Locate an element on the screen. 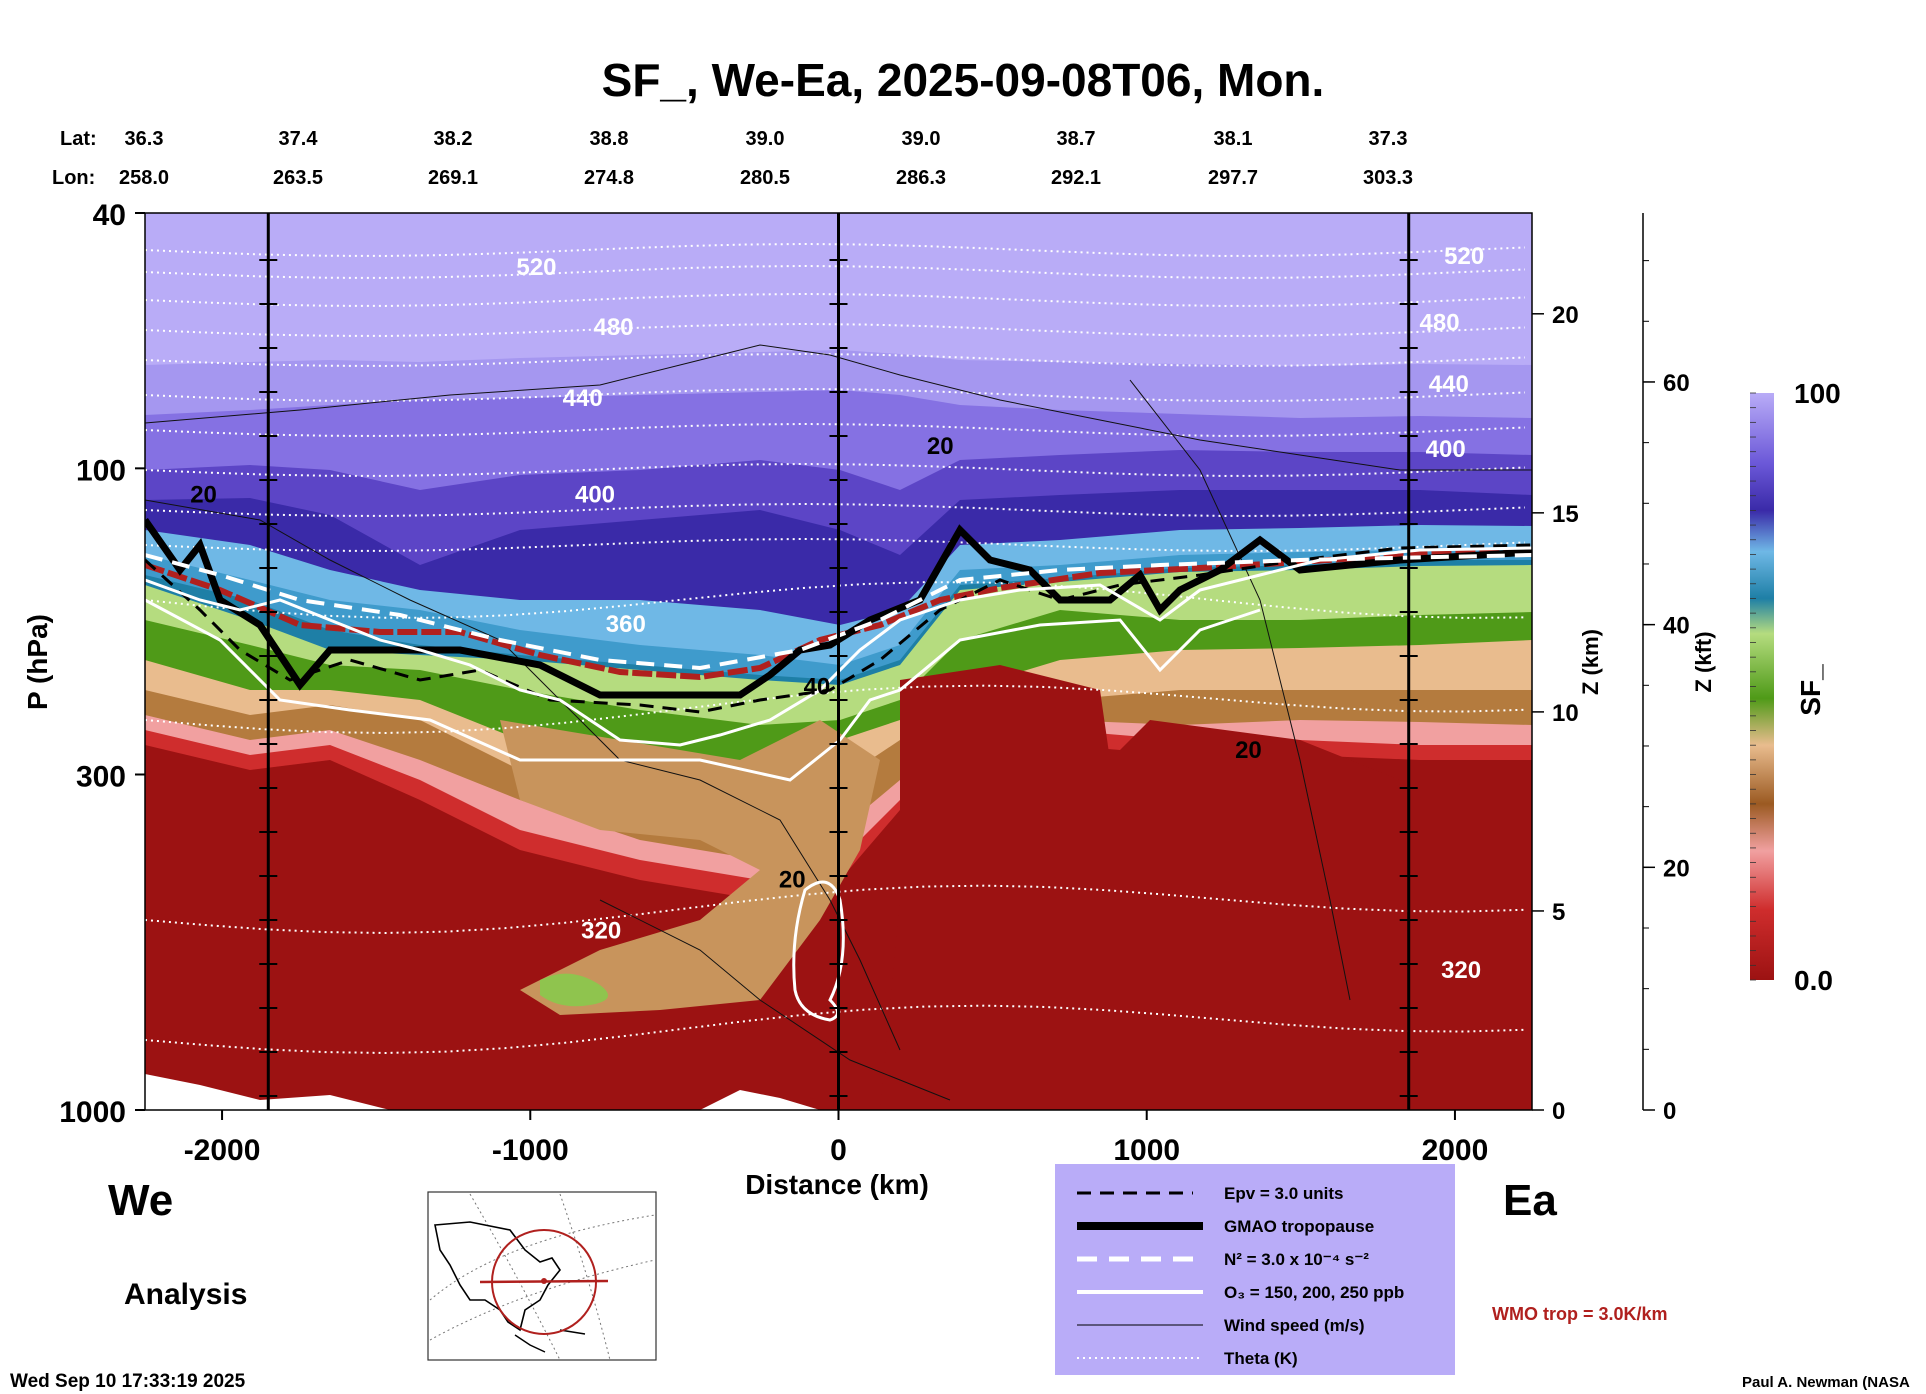  lat-value: 37.3 is located at coordinates (1388, 139).